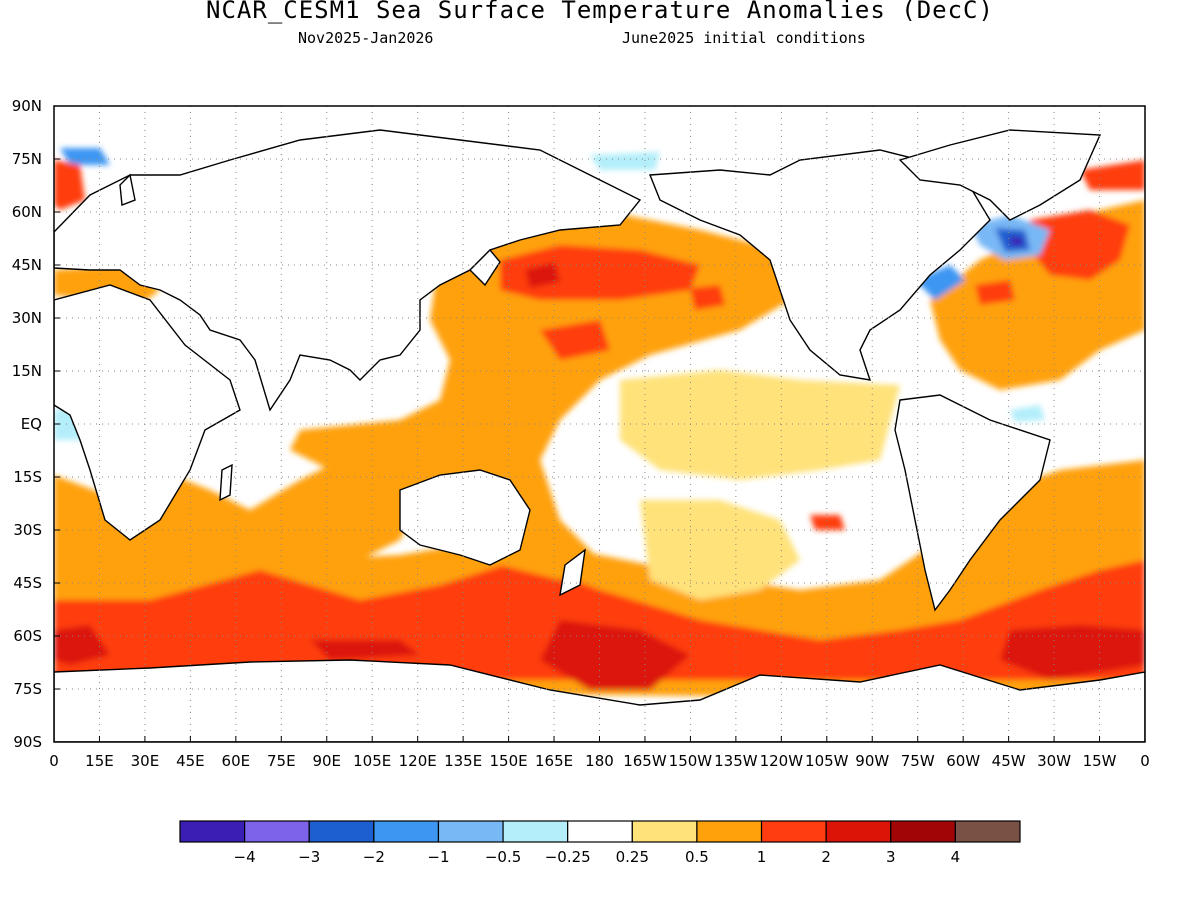 The width and height of the screenshot is (1200, 900). I want to click on lon-tick-label: 150E, so click(509, 761).